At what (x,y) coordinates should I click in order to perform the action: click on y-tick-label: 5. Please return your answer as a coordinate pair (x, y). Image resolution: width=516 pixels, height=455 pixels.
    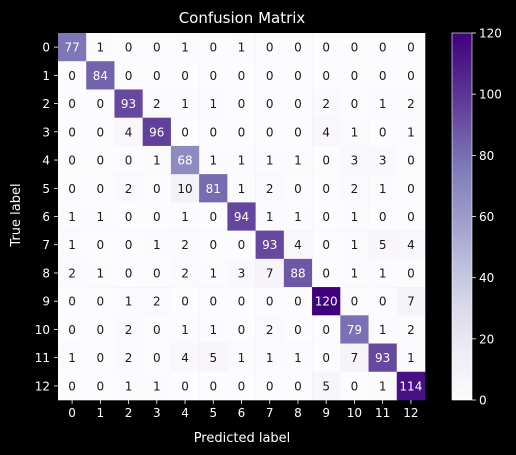
    Looking at the image, I should click on (46, 189).